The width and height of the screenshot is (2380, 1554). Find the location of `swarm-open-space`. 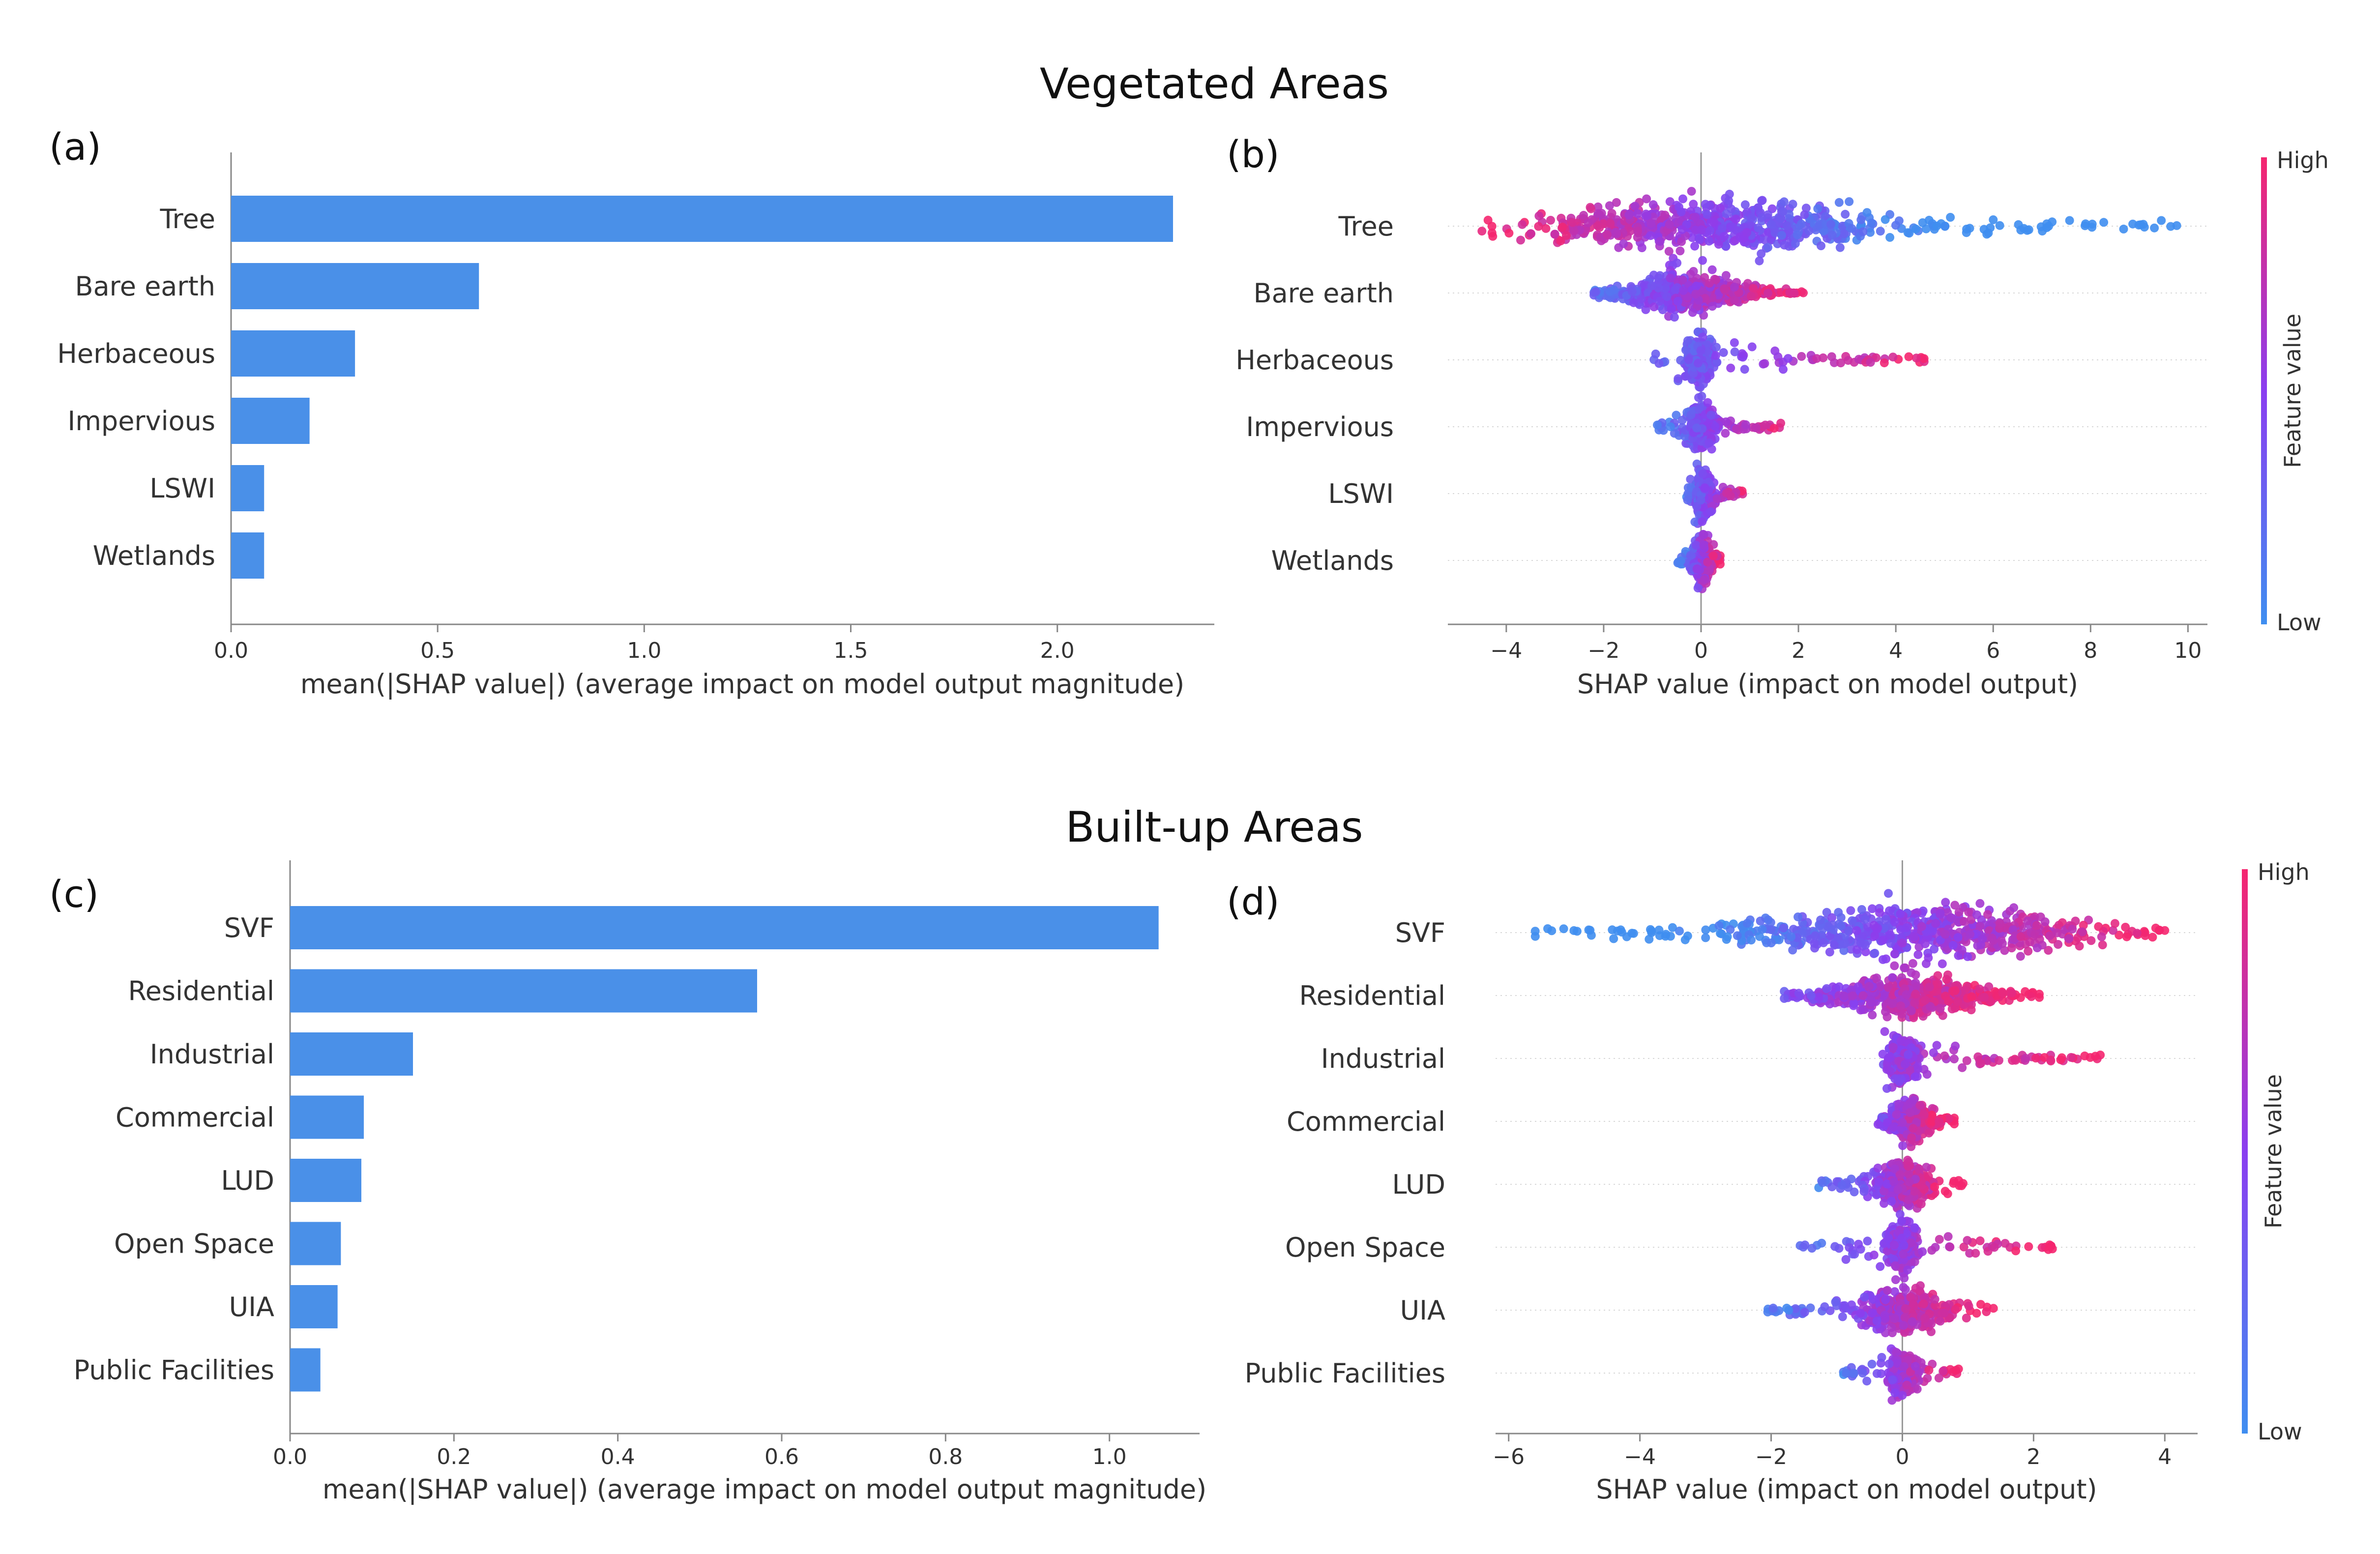

swarm-open-space is located at coordinates (1926, 1244).